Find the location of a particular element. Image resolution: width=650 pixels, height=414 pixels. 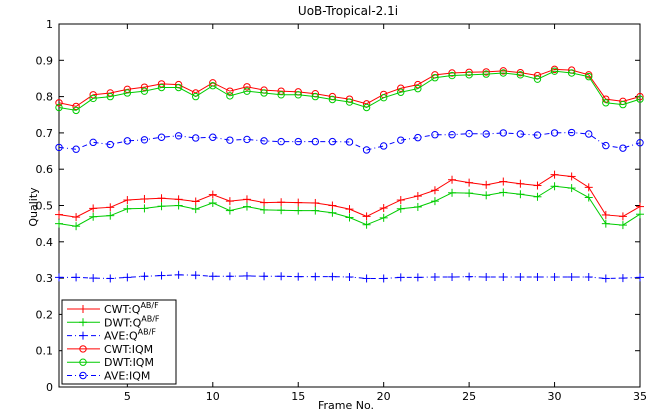

legend-box is located at coordinates (119, 342).